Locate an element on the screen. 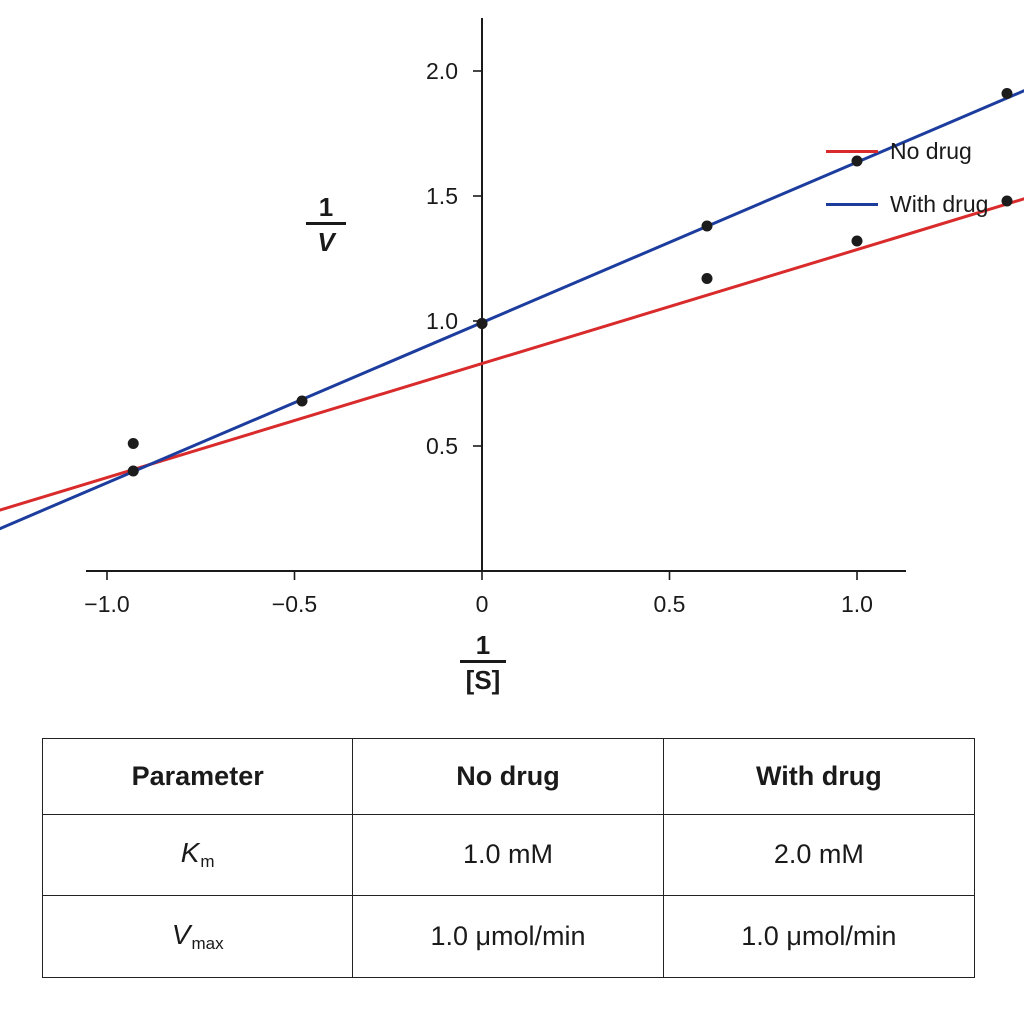  y-tick-label: 1.5 is located at coordinates (442, 196).